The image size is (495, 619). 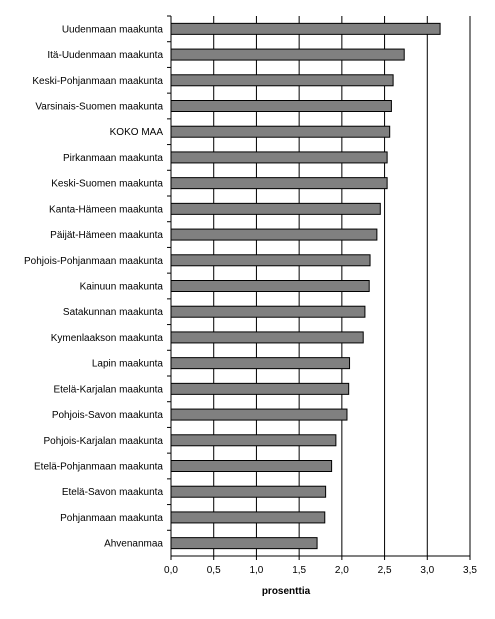 What do you see at coordinates (385, 570) in the screenshot?
I see `x-tick-label: 2,5` at bounding box center [385, 570].